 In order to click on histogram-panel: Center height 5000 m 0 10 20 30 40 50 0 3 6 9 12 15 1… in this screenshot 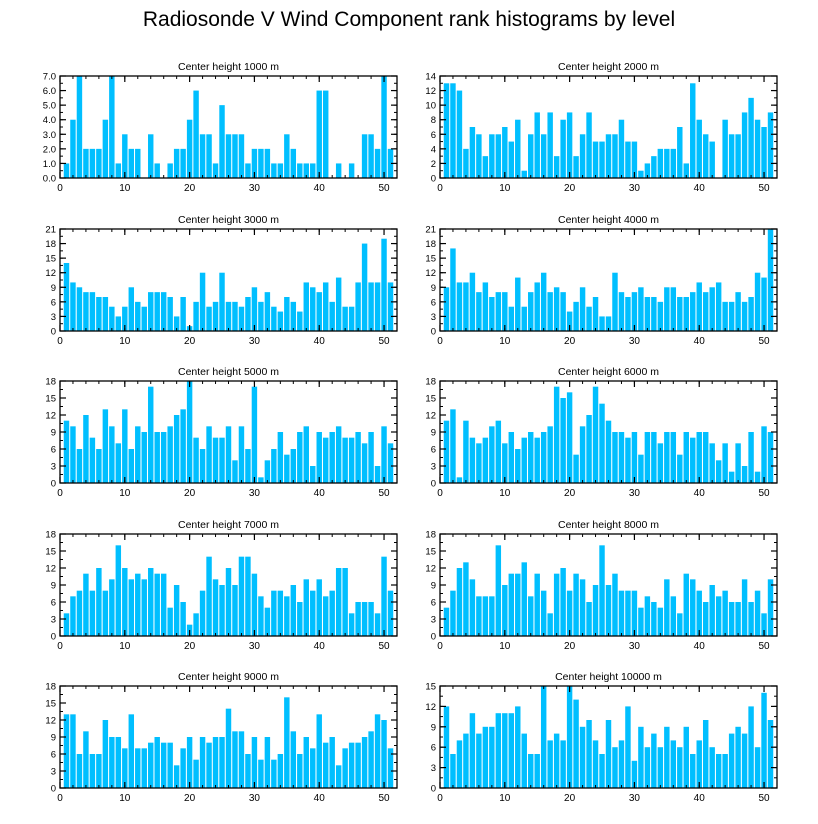, I will do `click(221, 432)`.